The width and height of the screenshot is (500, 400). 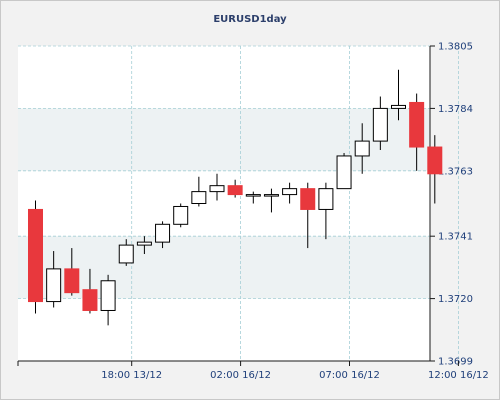 What do you see at coordinates (455, 171) in the screenshot?
I see `y-axis-tick-label: 1.3763` at bounding box center [455, 171].